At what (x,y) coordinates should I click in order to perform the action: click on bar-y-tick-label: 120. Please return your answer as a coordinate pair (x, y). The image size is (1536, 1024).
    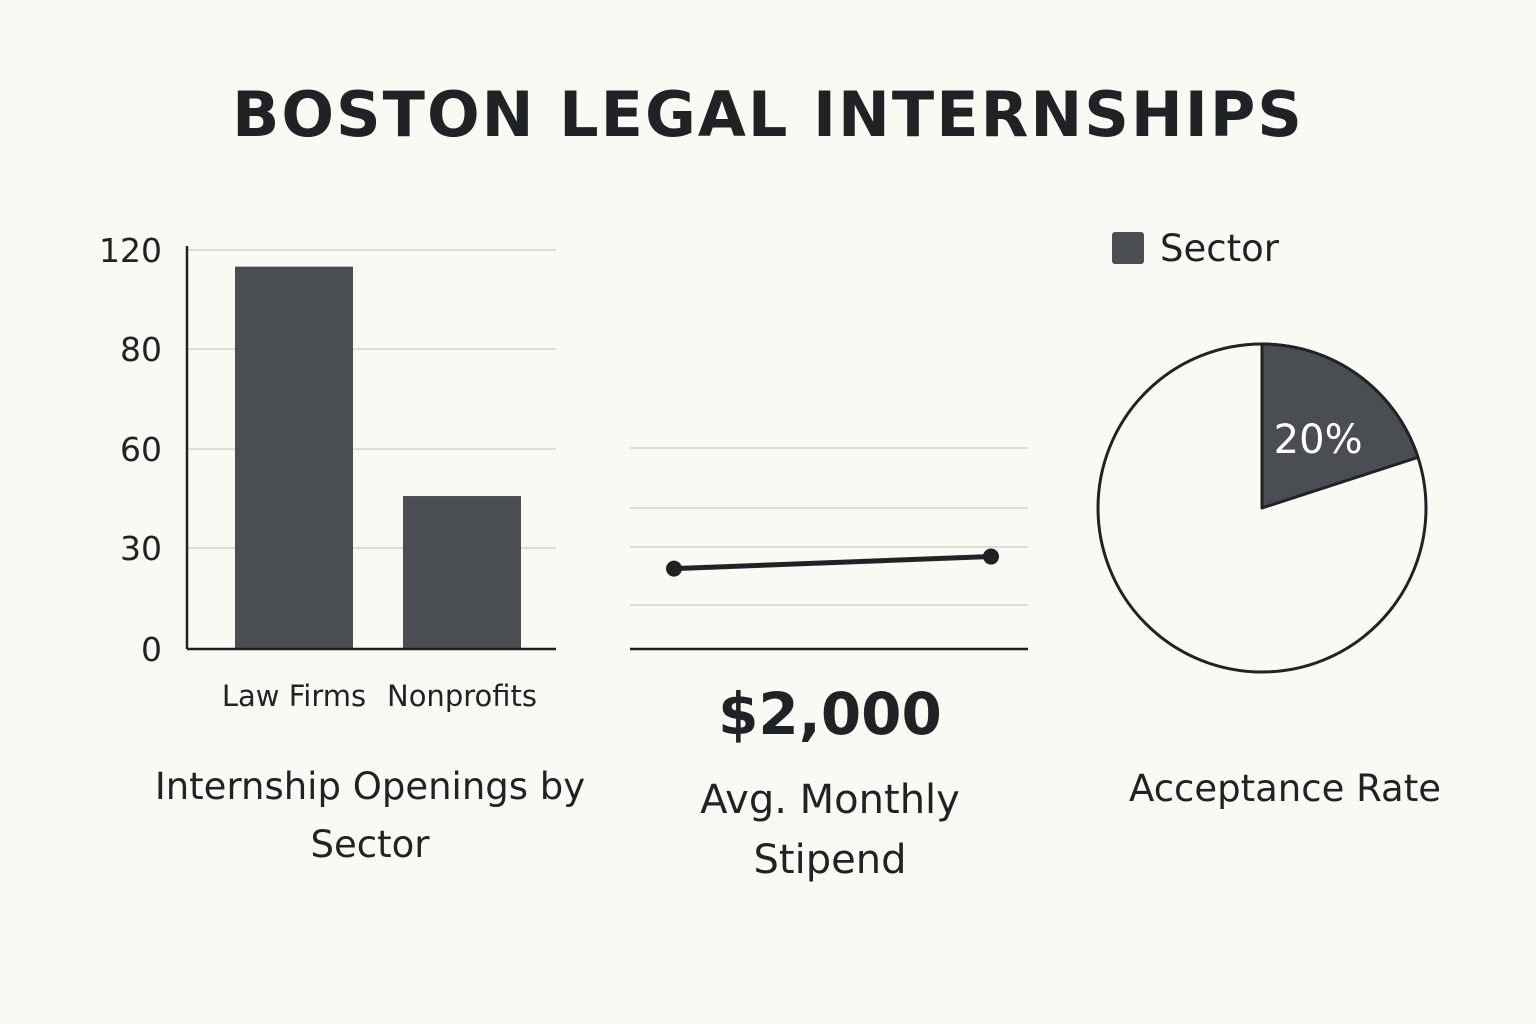
    Looking at the image, I should click on (130, 250).